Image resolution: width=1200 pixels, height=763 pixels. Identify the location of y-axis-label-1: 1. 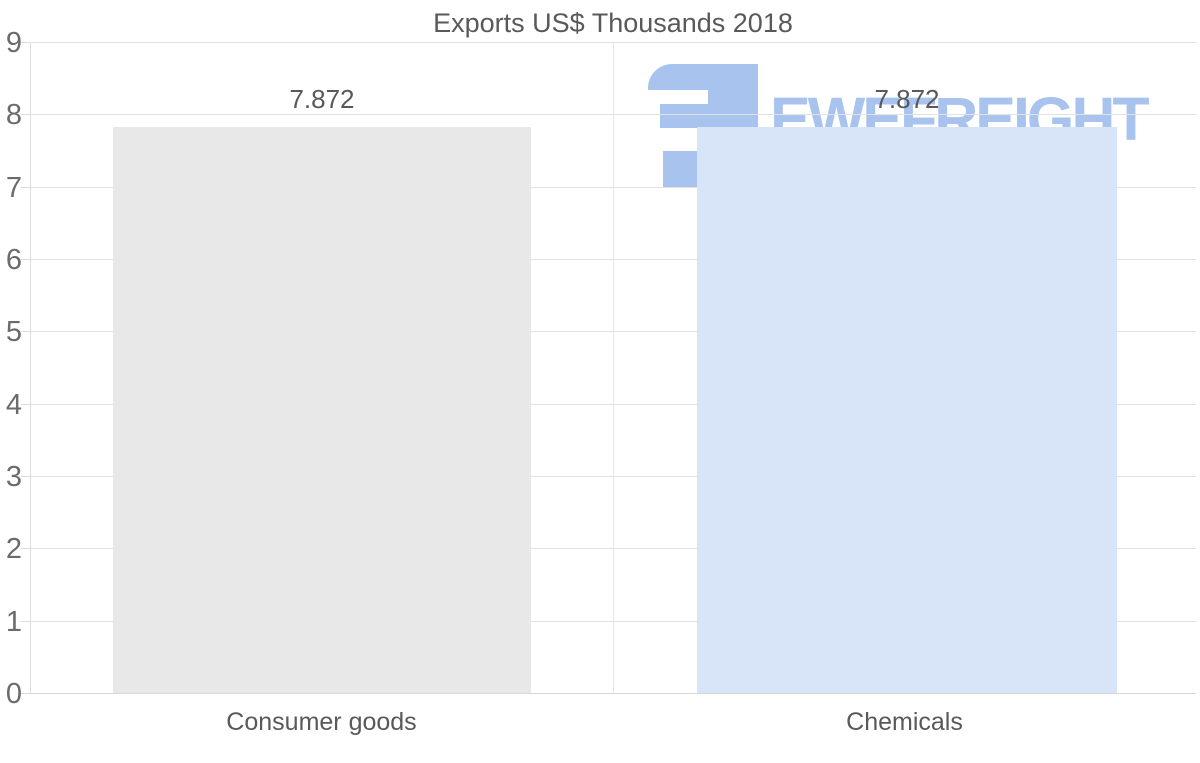
(13, 622).